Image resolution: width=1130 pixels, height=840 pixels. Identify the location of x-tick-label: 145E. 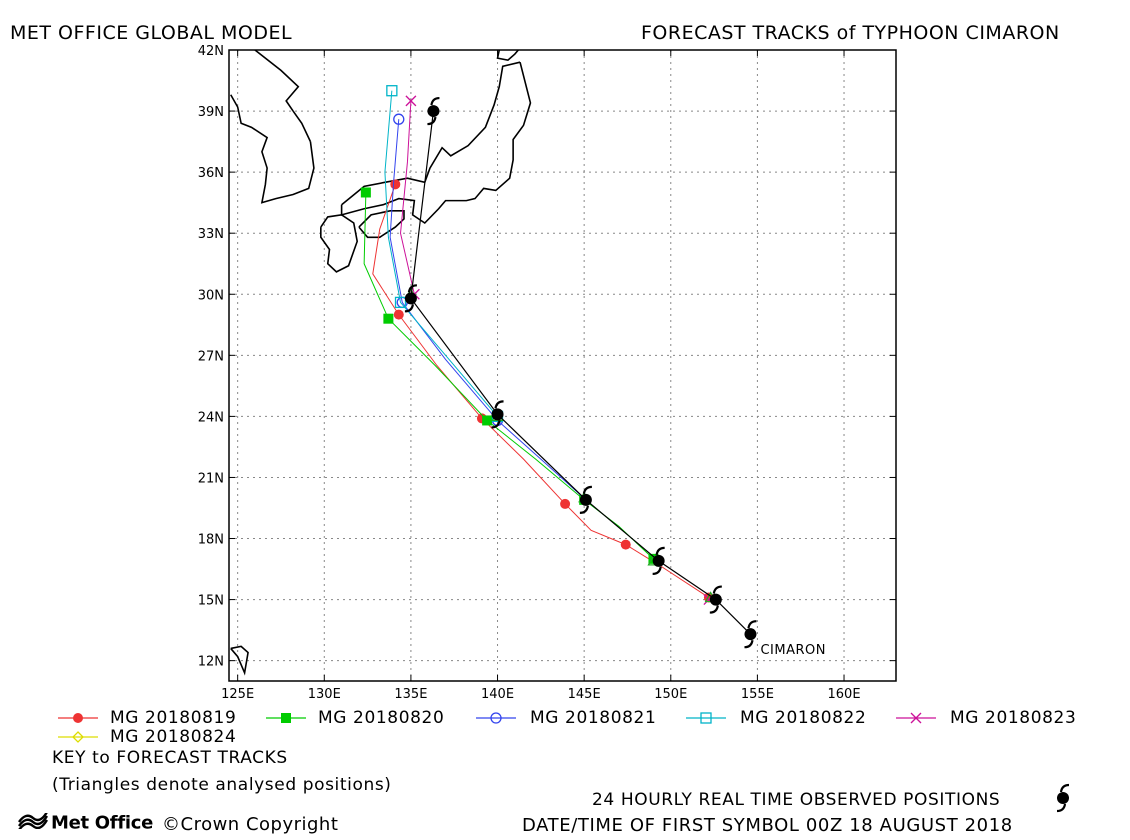
(584, 694).